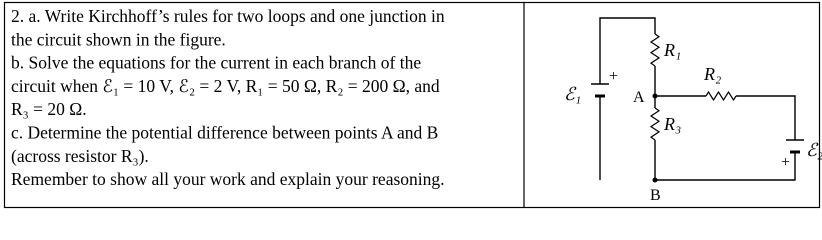 This screenshot has width=822, height=240. I want to click on text-line: R₃ = 20 Ω., so click(49, 109).